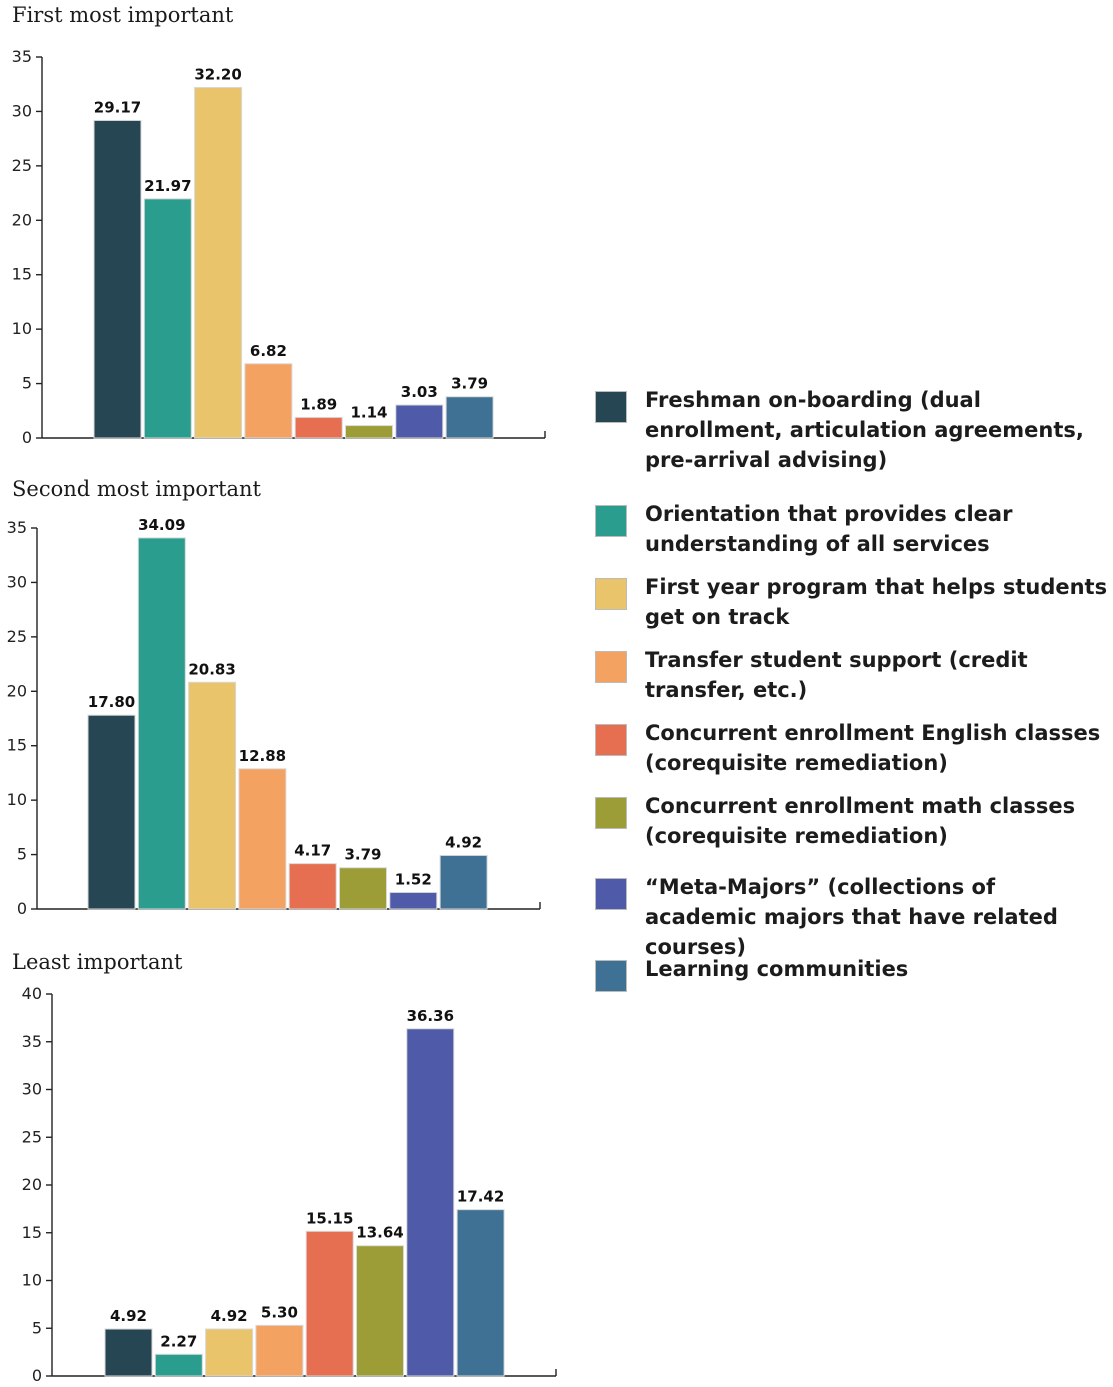 This screenshot has width=1113, height=1387. Describe the element at coordinates (379, 1233) in the screenshot. I see `data-label: 13.64` at that location.